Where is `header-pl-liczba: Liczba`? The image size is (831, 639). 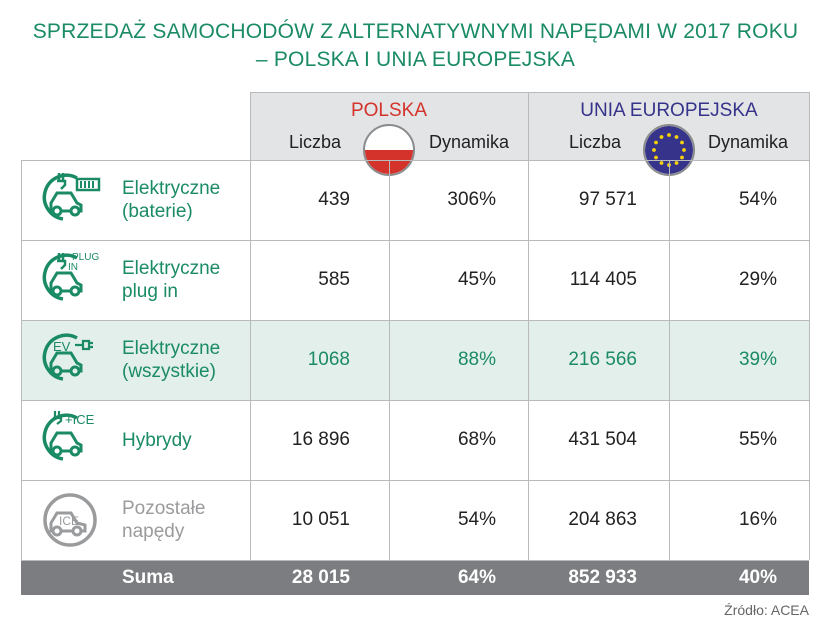 header-pl-liczba: Liczba is located at coordinates (315, 142).